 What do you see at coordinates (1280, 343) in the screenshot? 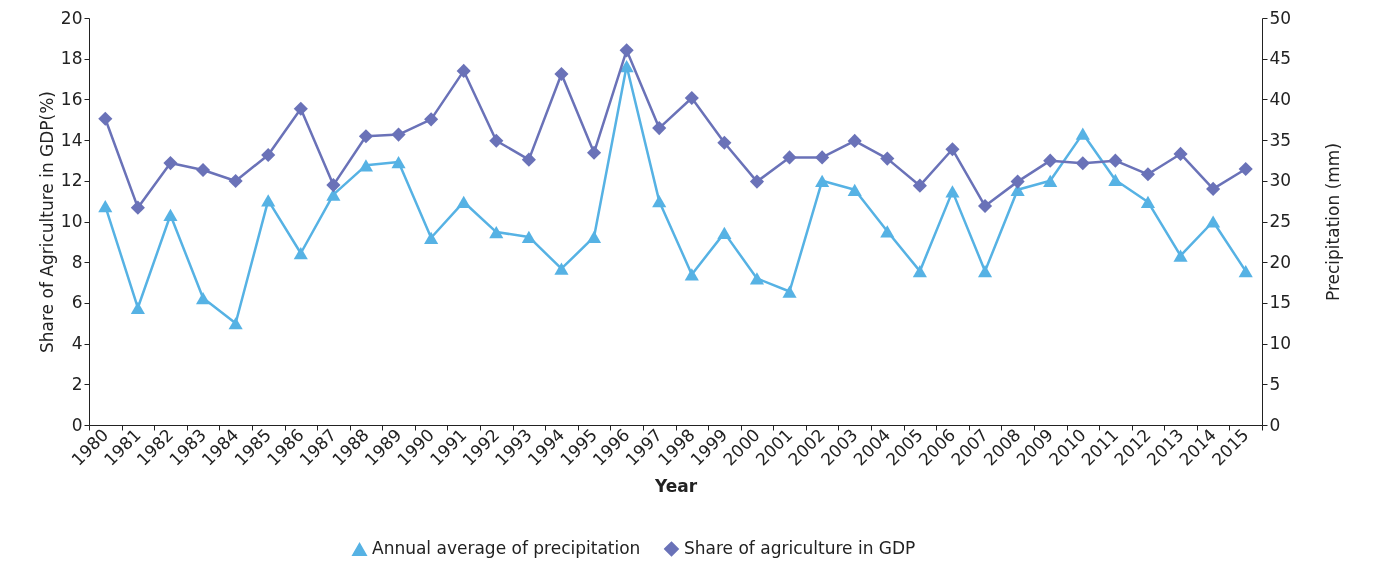
I see `y2-tick-label: 10` at bounding box center [1280, 343].